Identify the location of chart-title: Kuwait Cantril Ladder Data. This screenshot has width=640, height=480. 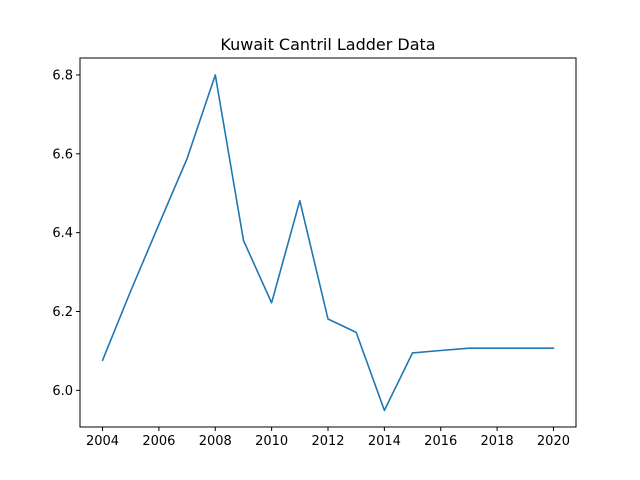
(327, 44).